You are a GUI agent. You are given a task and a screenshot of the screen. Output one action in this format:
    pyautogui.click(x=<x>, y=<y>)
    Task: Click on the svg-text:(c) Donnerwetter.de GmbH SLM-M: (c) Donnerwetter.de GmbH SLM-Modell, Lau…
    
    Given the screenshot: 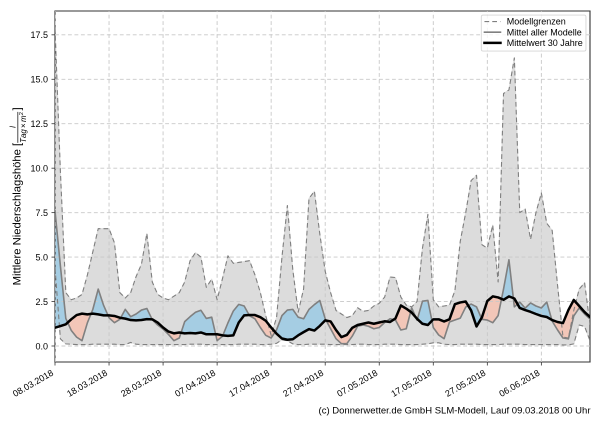 What is the action you would take?
    pyautogui.click(x=455, y=411)
    